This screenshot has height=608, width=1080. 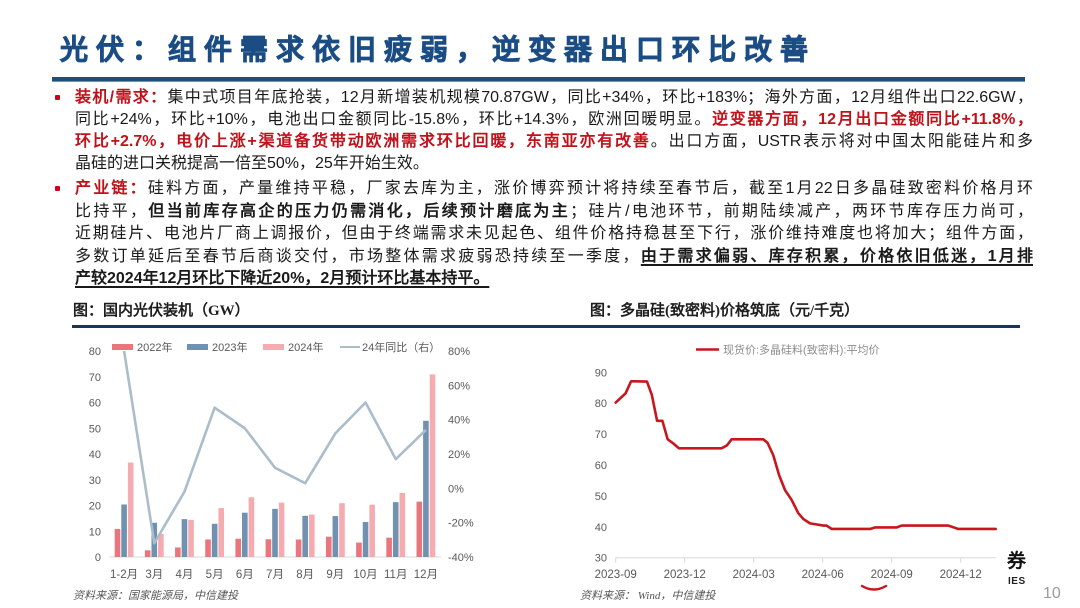 I want to click on bullet-text: 比持平，, so click(x=112, y=211).